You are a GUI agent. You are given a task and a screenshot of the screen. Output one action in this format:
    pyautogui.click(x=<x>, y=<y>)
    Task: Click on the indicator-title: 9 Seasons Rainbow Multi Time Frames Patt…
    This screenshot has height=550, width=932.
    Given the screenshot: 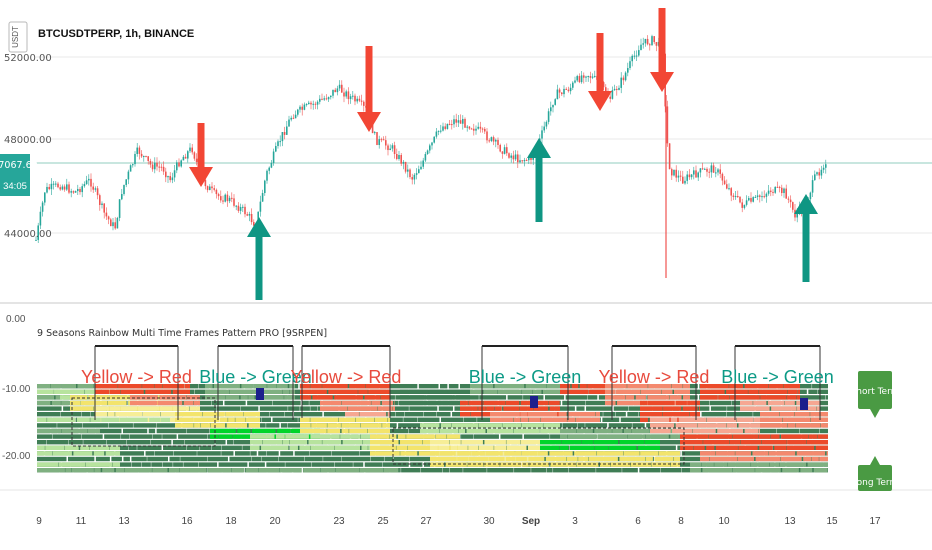 What is the action you would take?
    pyautogui.click(x=182, y=333)
    